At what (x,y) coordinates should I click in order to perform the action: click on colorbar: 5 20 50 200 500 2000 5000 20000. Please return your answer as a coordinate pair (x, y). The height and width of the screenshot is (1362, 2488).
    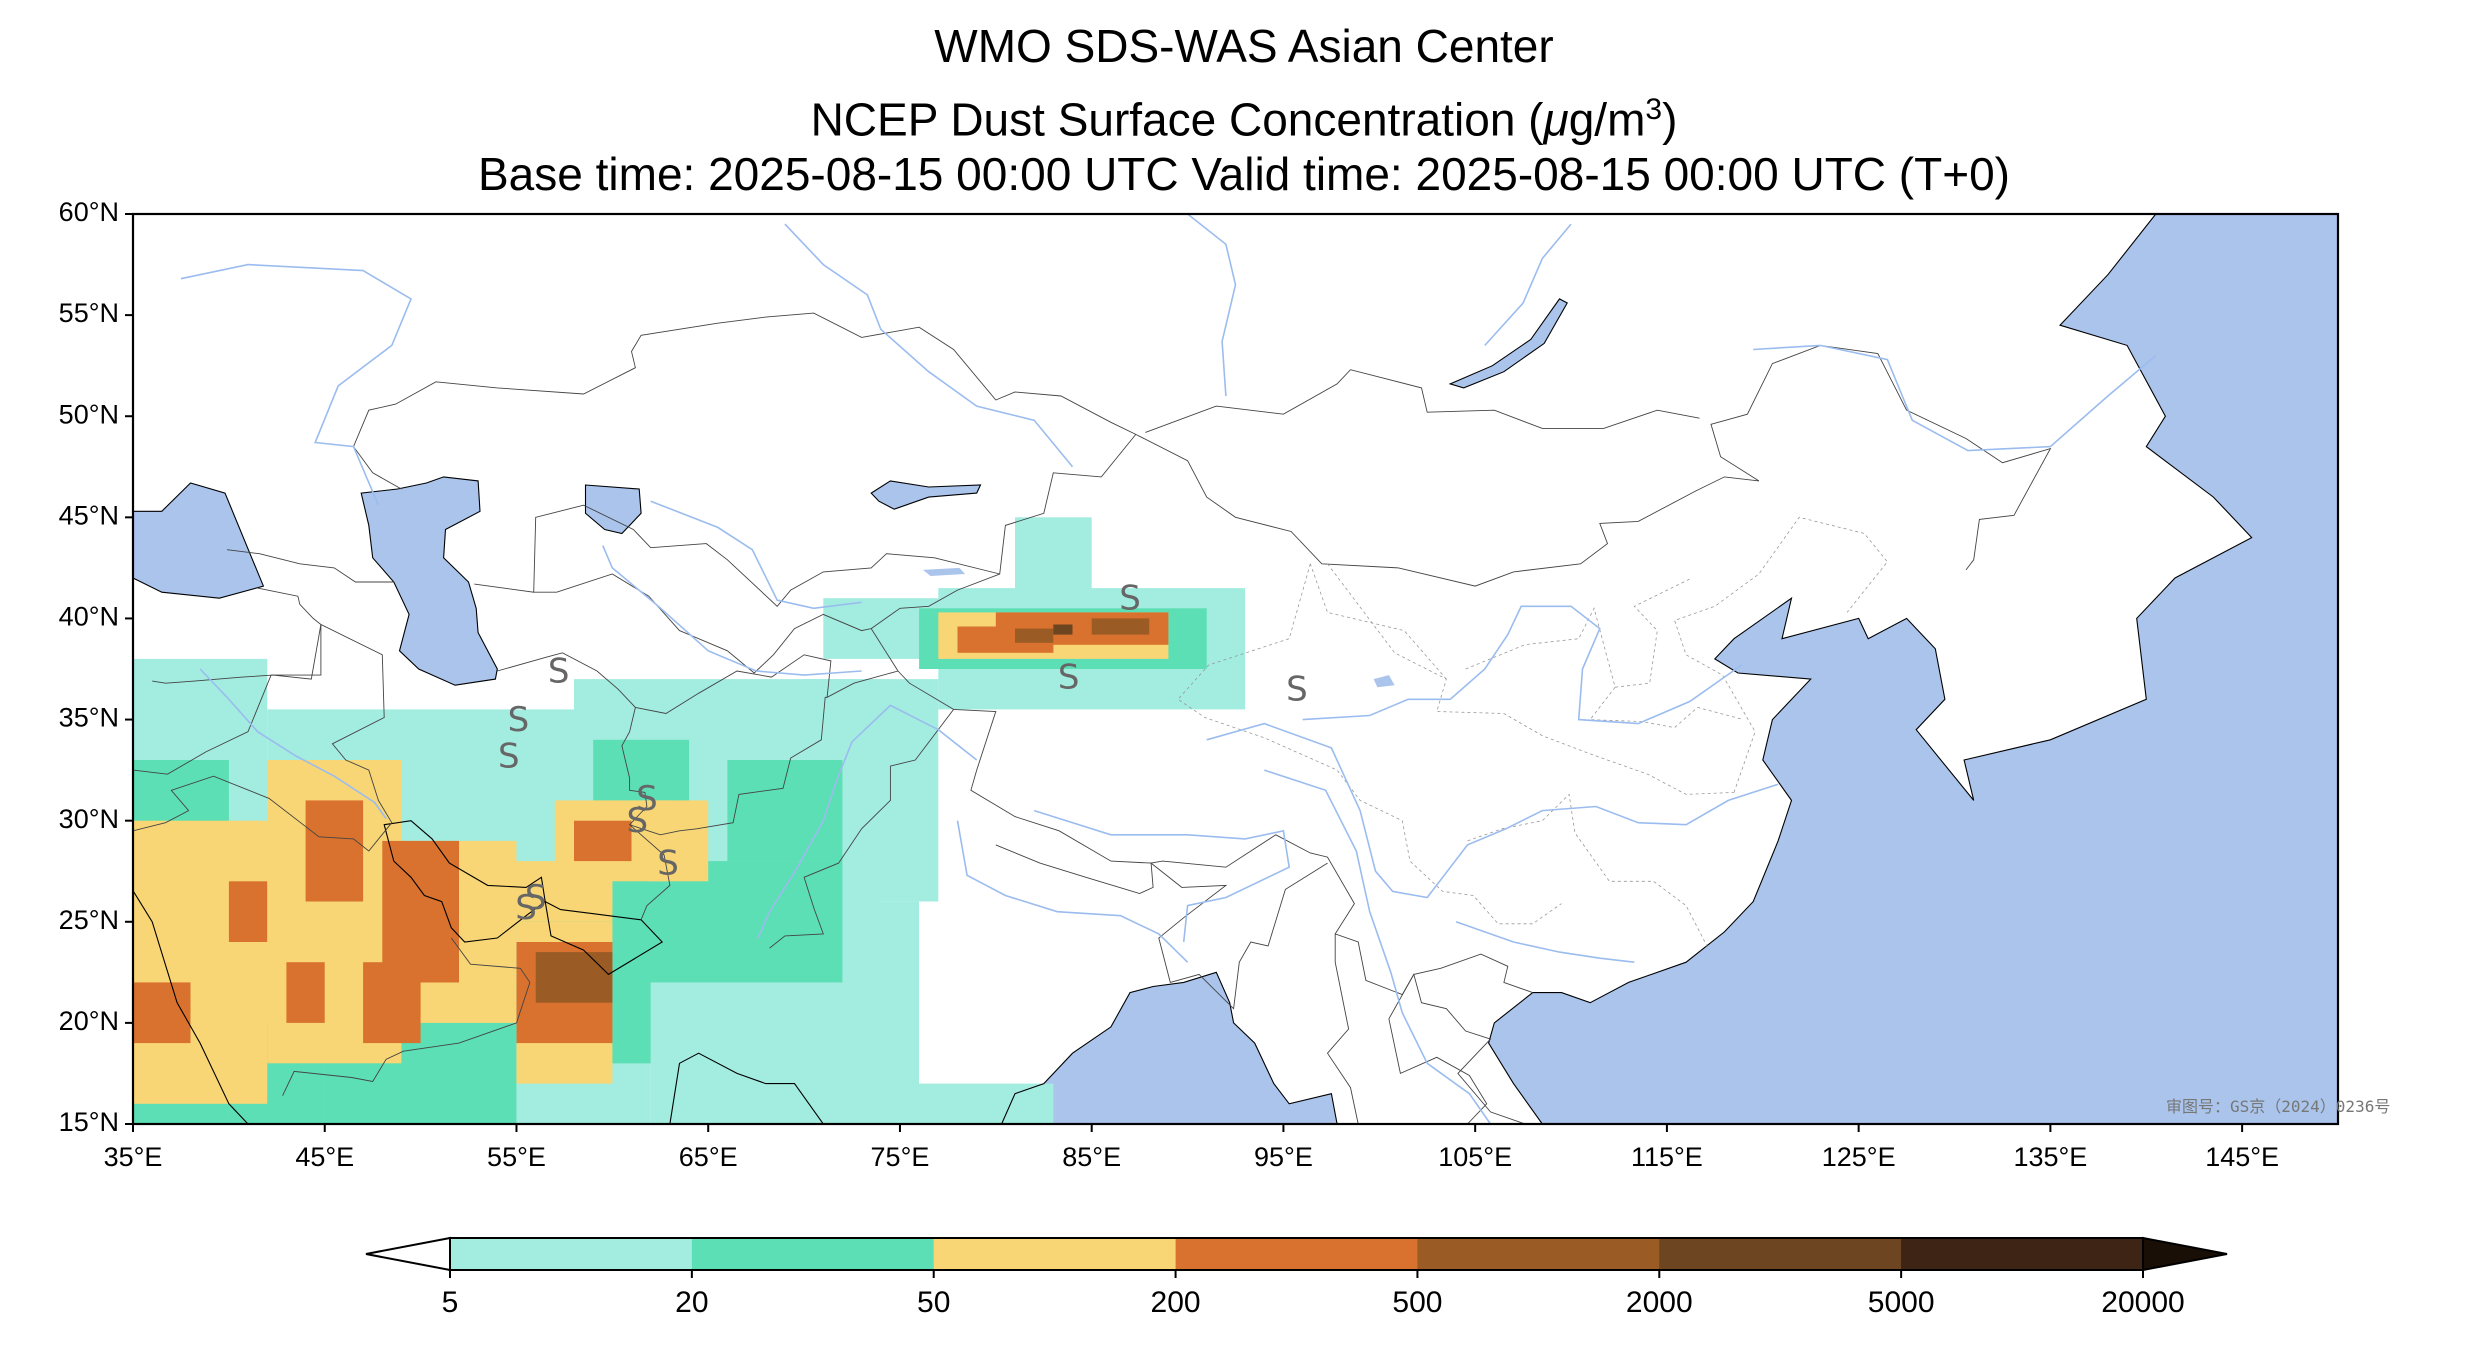
    Looking at the image, I should click on (1296, 1277).